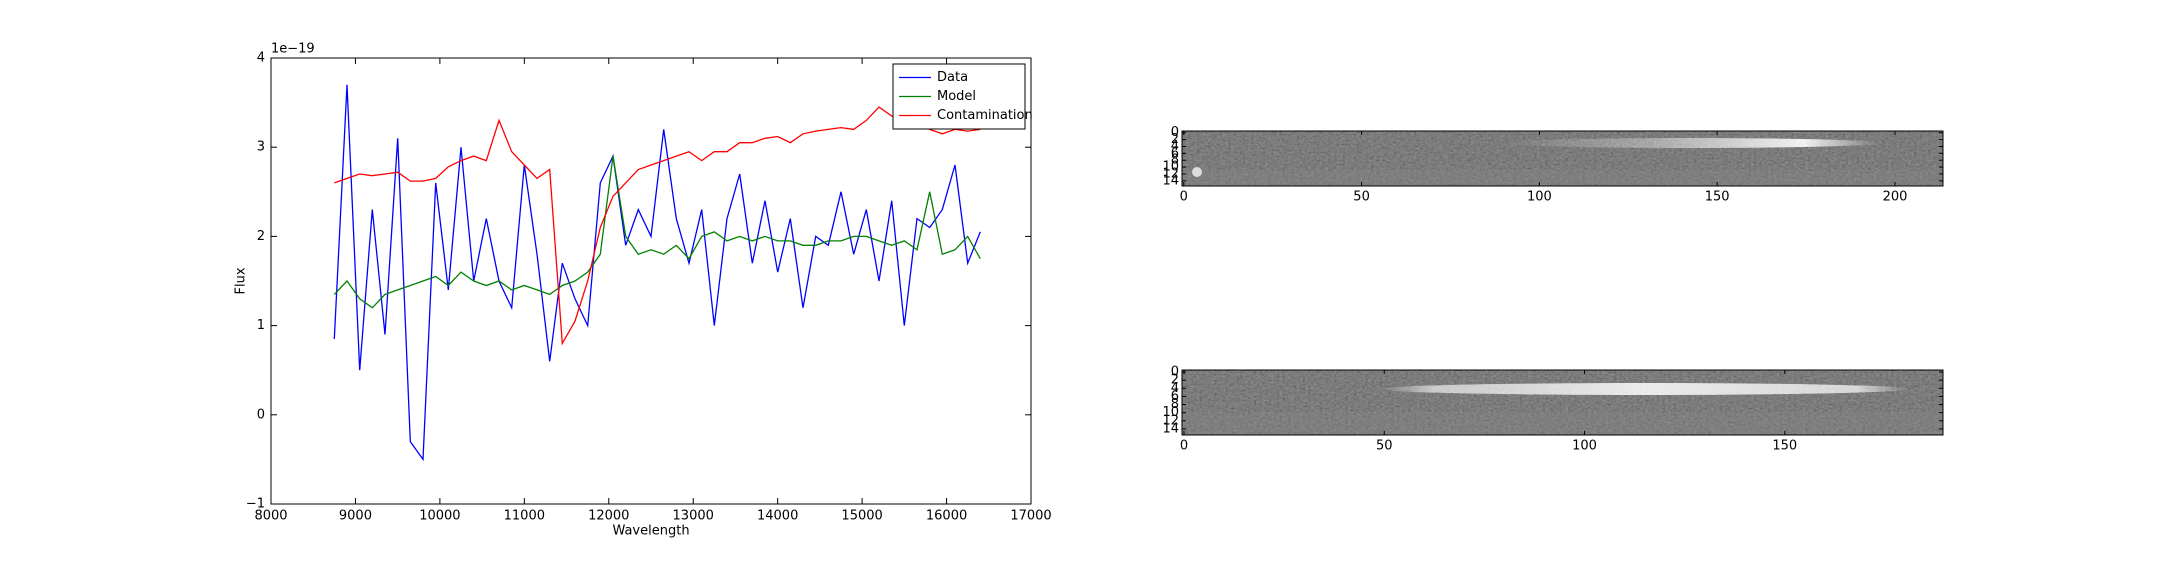 The width and height of the screenshot is (2160, 576). Describe the element at coordinates (439, 516) in the screenshot. I see `x-tick-label: 10000` at that location.